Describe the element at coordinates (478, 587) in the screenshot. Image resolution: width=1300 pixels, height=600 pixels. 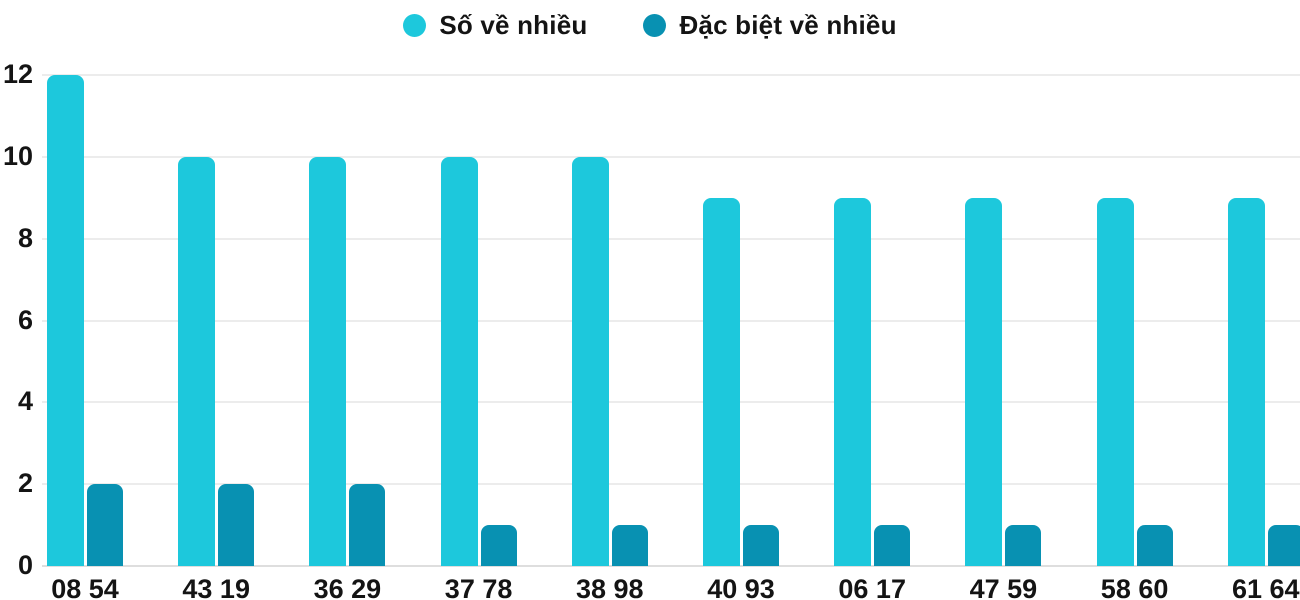
I see `x-tick-label: 37 78` at that location.